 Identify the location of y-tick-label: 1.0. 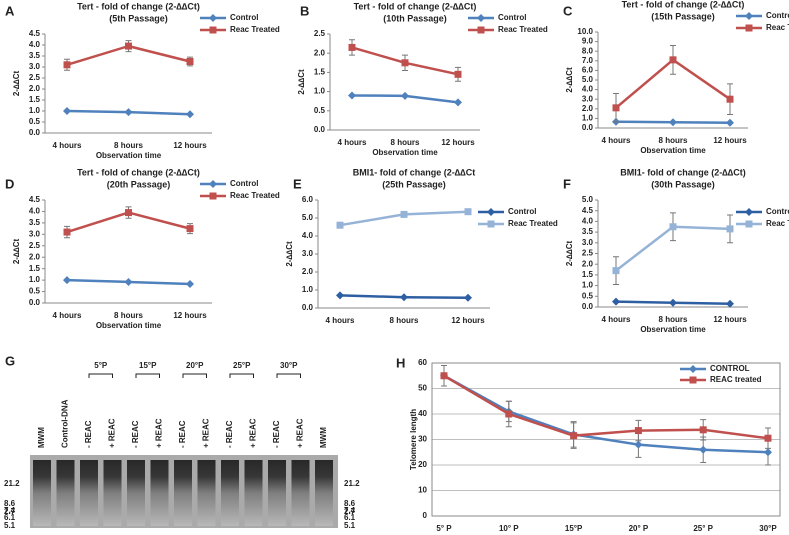
(588, 285).